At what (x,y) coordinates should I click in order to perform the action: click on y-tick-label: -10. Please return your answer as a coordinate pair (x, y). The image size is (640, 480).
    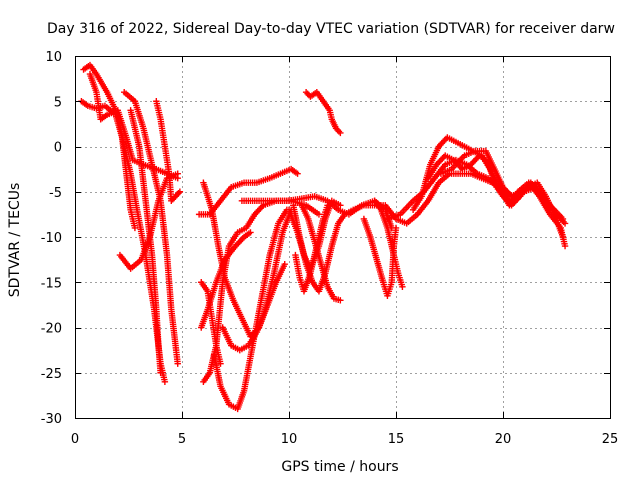
    Looking at the image, I should click on (51, 238).